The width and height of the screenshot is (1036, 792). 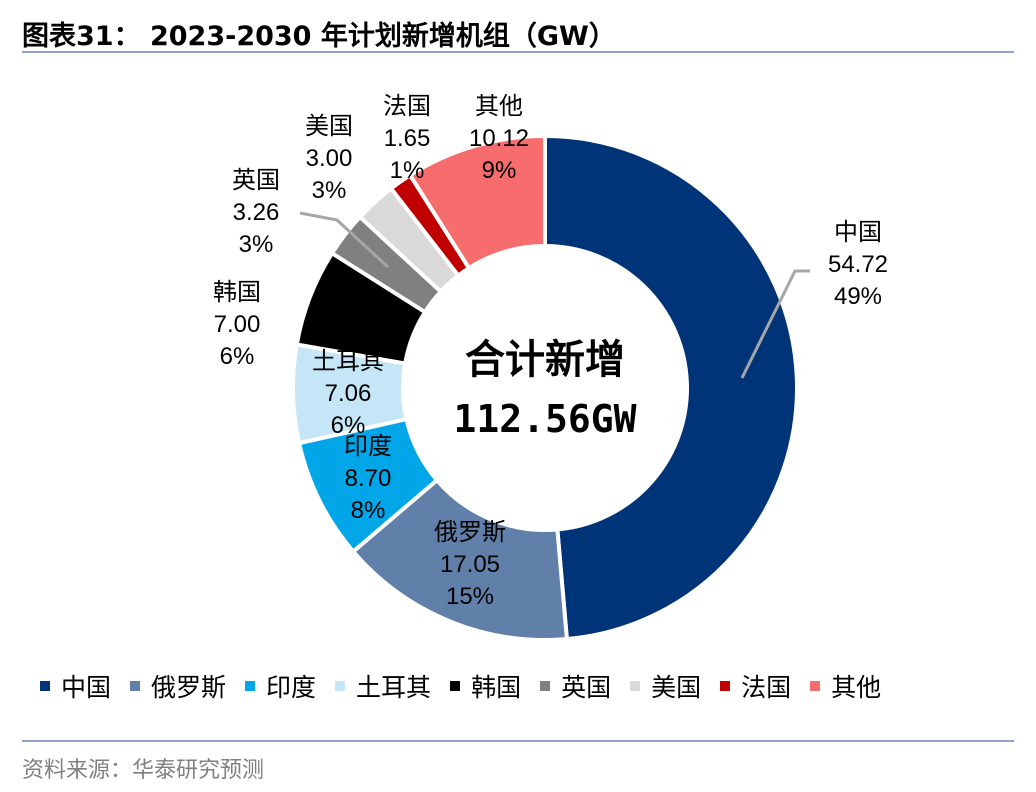 What do you see at coordinates (676, 687) in the screenshot?
I see `legend-label: 美国` at bounding box center [676, 687].